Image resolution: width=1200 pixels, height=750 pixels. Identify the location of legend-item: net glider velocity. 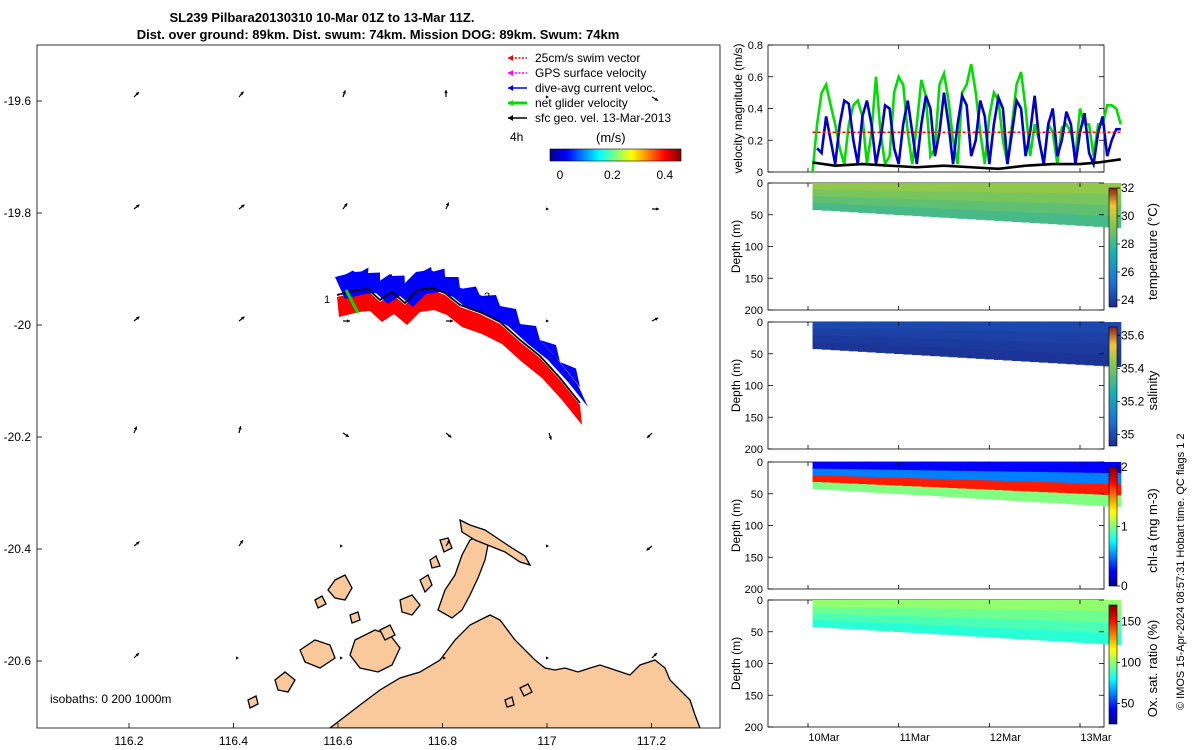
(568, 103).